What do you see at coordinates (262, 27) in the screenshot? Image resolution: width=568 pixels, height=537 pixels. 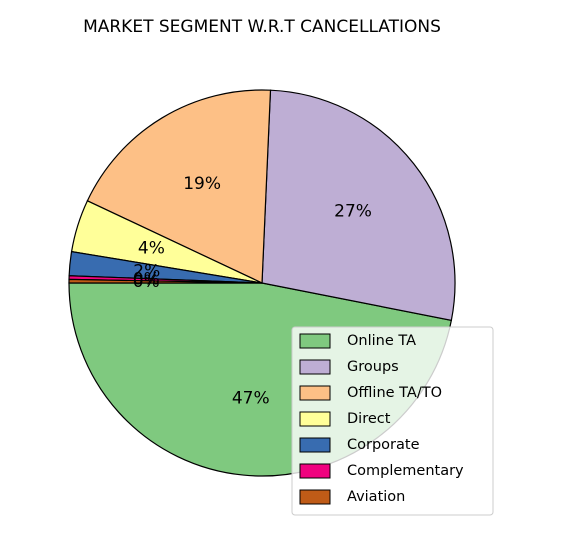 I see `chart-title: MARKET SEGMENT W.R.T CANCELLATIONS` at bounding box center [262, 27].